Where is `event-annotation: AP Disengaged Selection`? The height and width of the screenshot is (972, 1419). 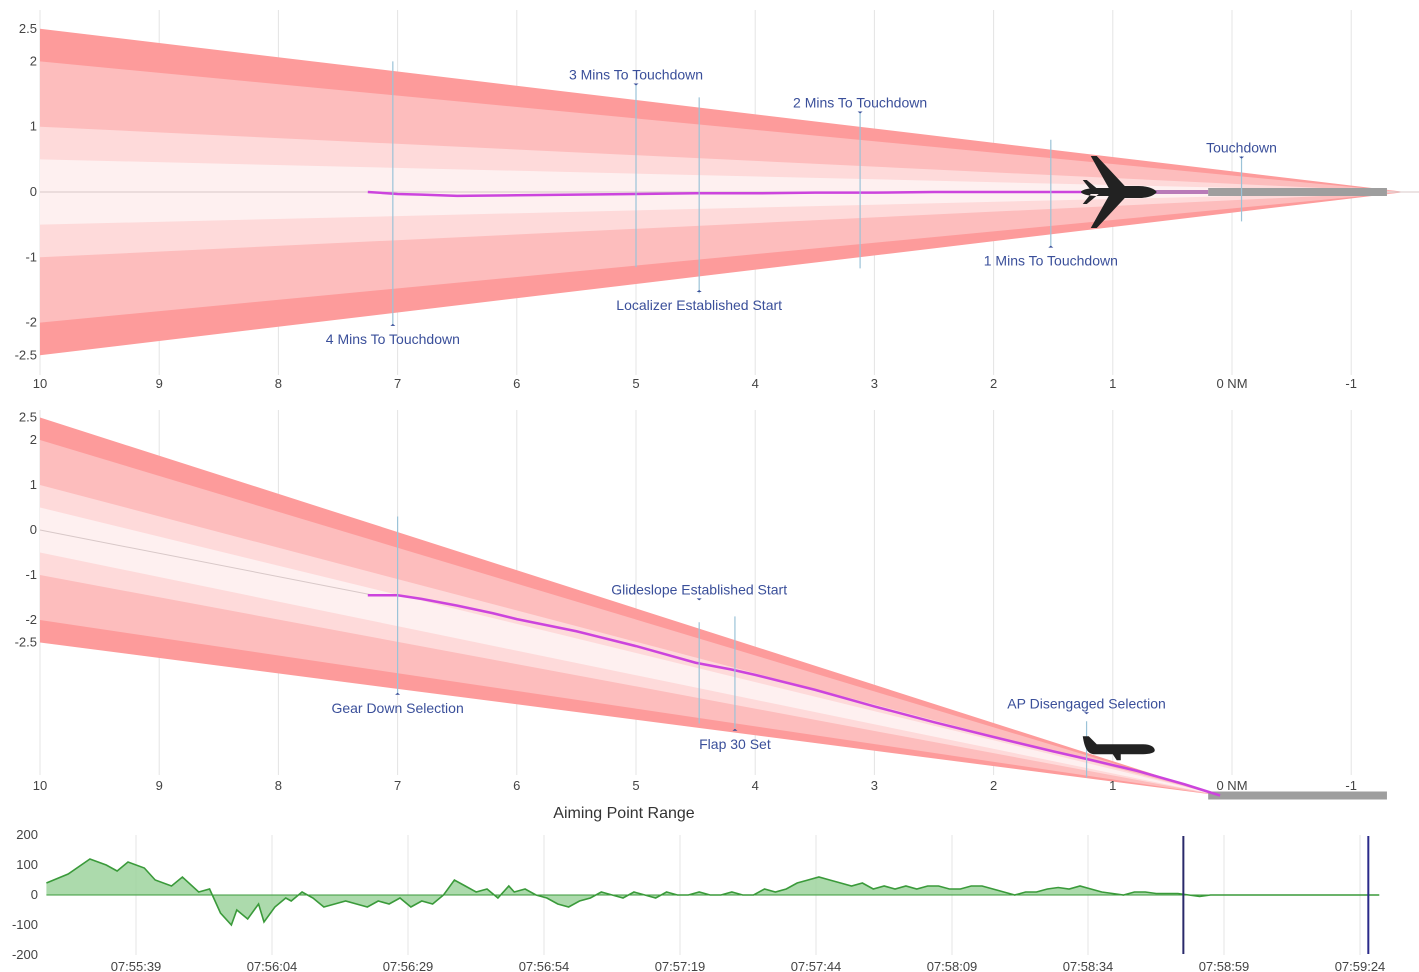
event-annotation: AP Disengaged Selection is located at coordinates (1086, 703).